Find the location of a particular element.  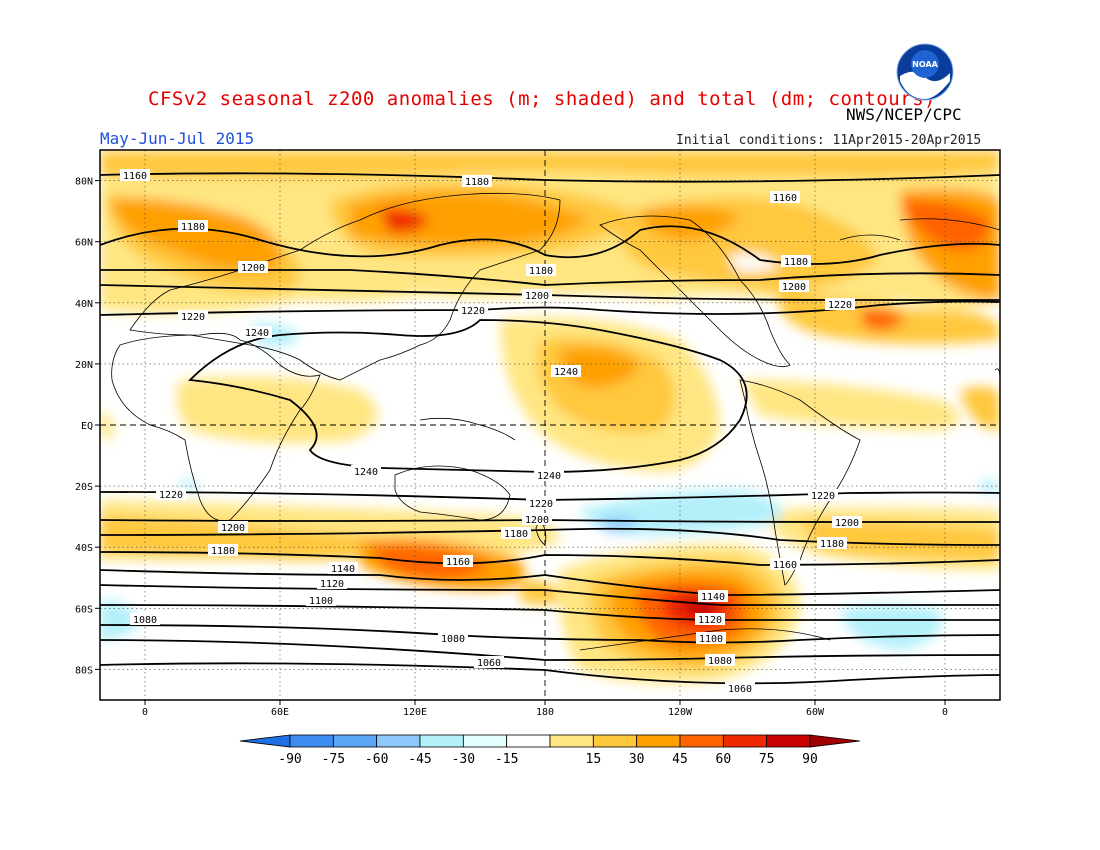

lat-label: 80S is located at coordinates (84, 670).